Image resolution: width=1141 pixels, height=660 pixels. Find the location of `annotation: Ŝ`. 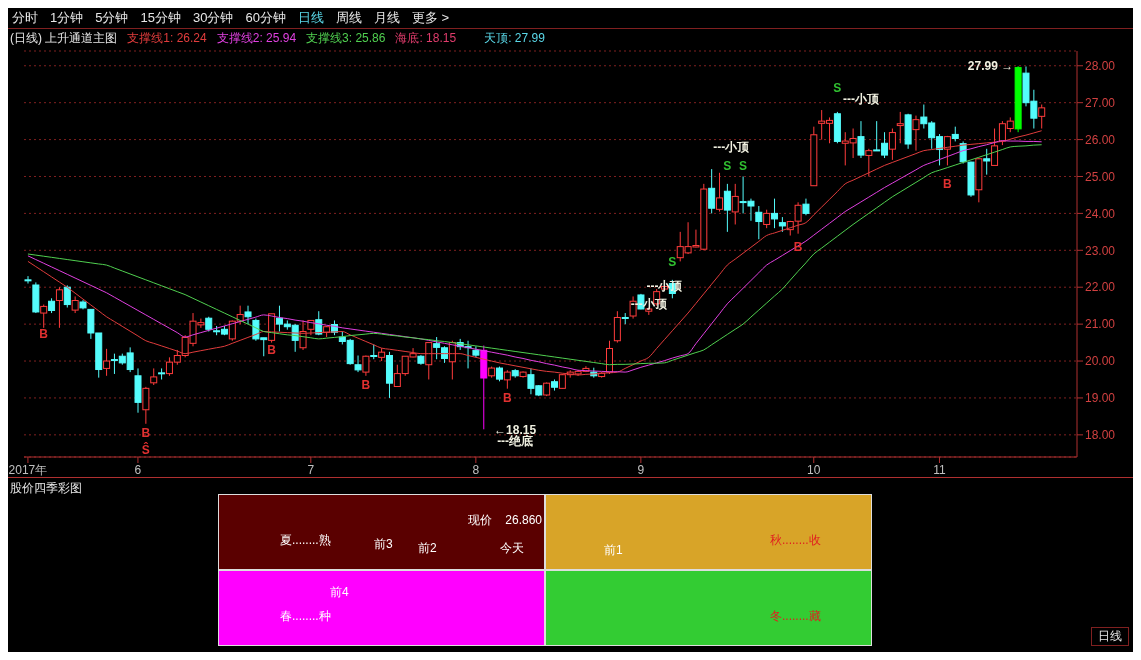

annotation: Ŝ is located at coordinates (145, 449).